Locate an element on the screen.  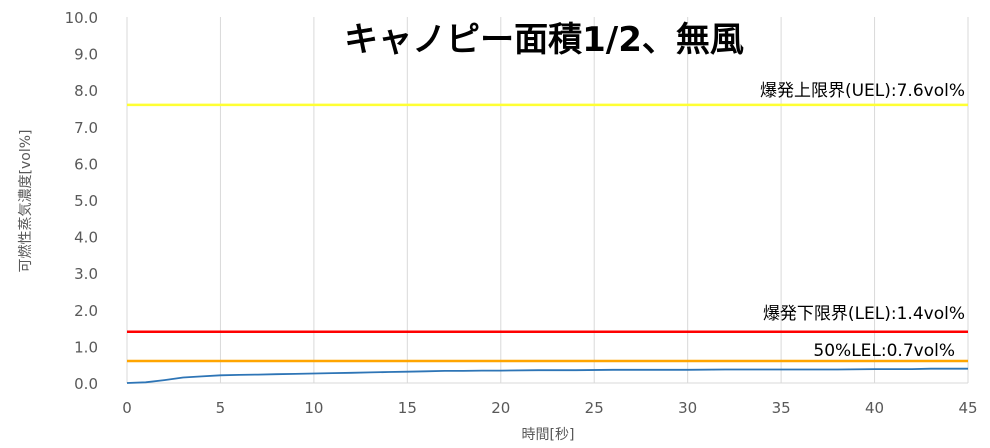
y-tick-label-2: 2.0 is located at coordinates (86, 311).